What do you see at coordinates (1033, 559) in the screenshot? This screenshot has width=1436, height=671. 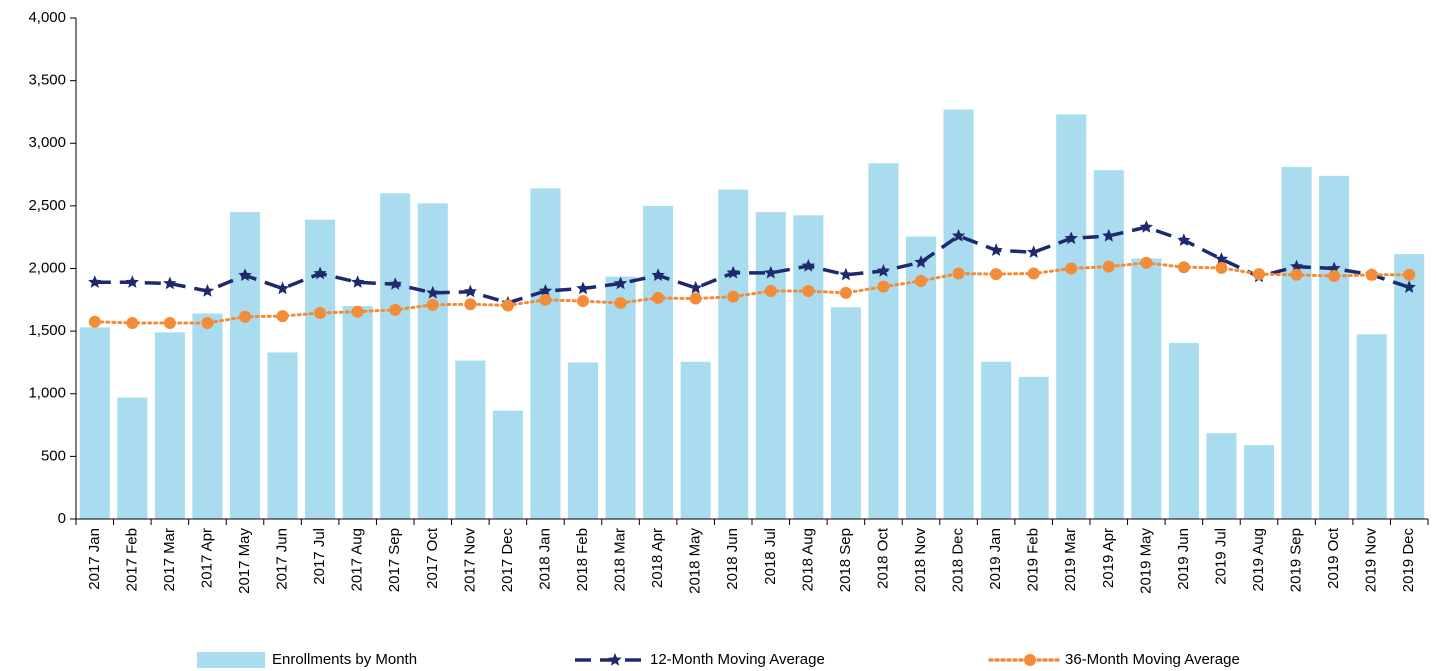 I see `x-tick-label: 2019 Feb` at bounding box center [1033, 559].